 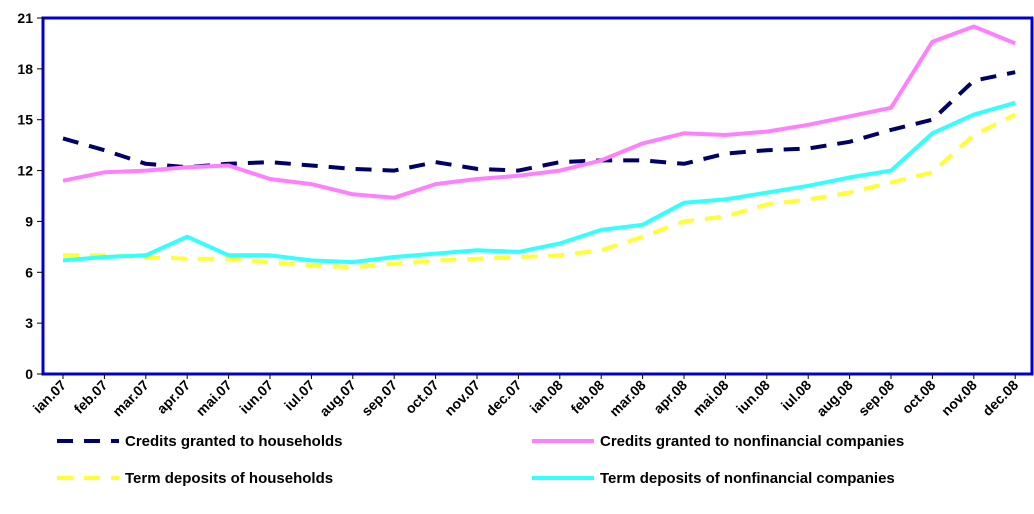 What do you see at coordinates (959, 398) in the screenshot?
I see `x-tick-label: nov.08` at bounding box center [959, 398].